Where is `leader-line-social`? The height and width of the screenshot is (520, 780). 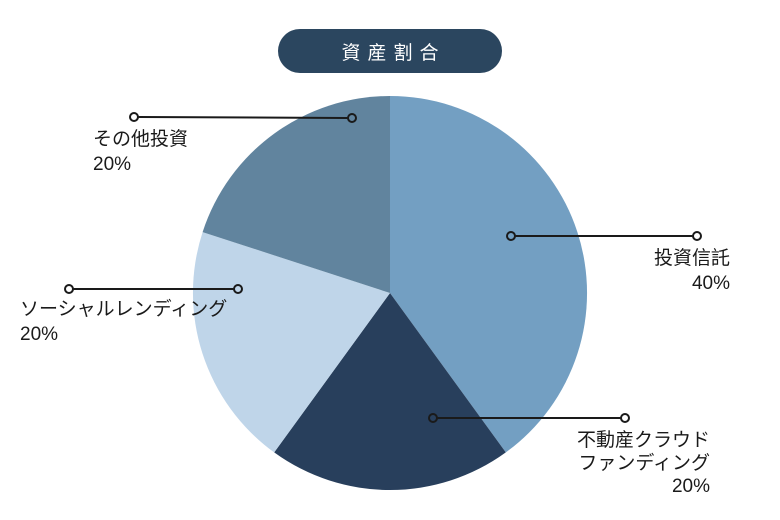
leader-line-social is located at coordinates (153, 289).